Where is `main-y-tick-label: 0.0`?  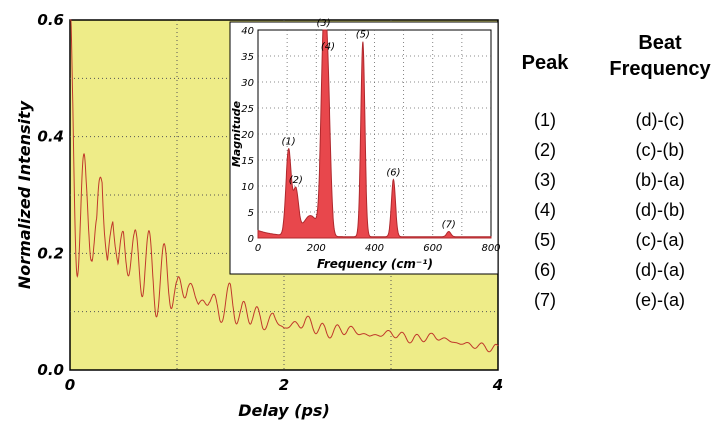
main-y-tick-label: 0.0 is located at coordinates (50, 370).